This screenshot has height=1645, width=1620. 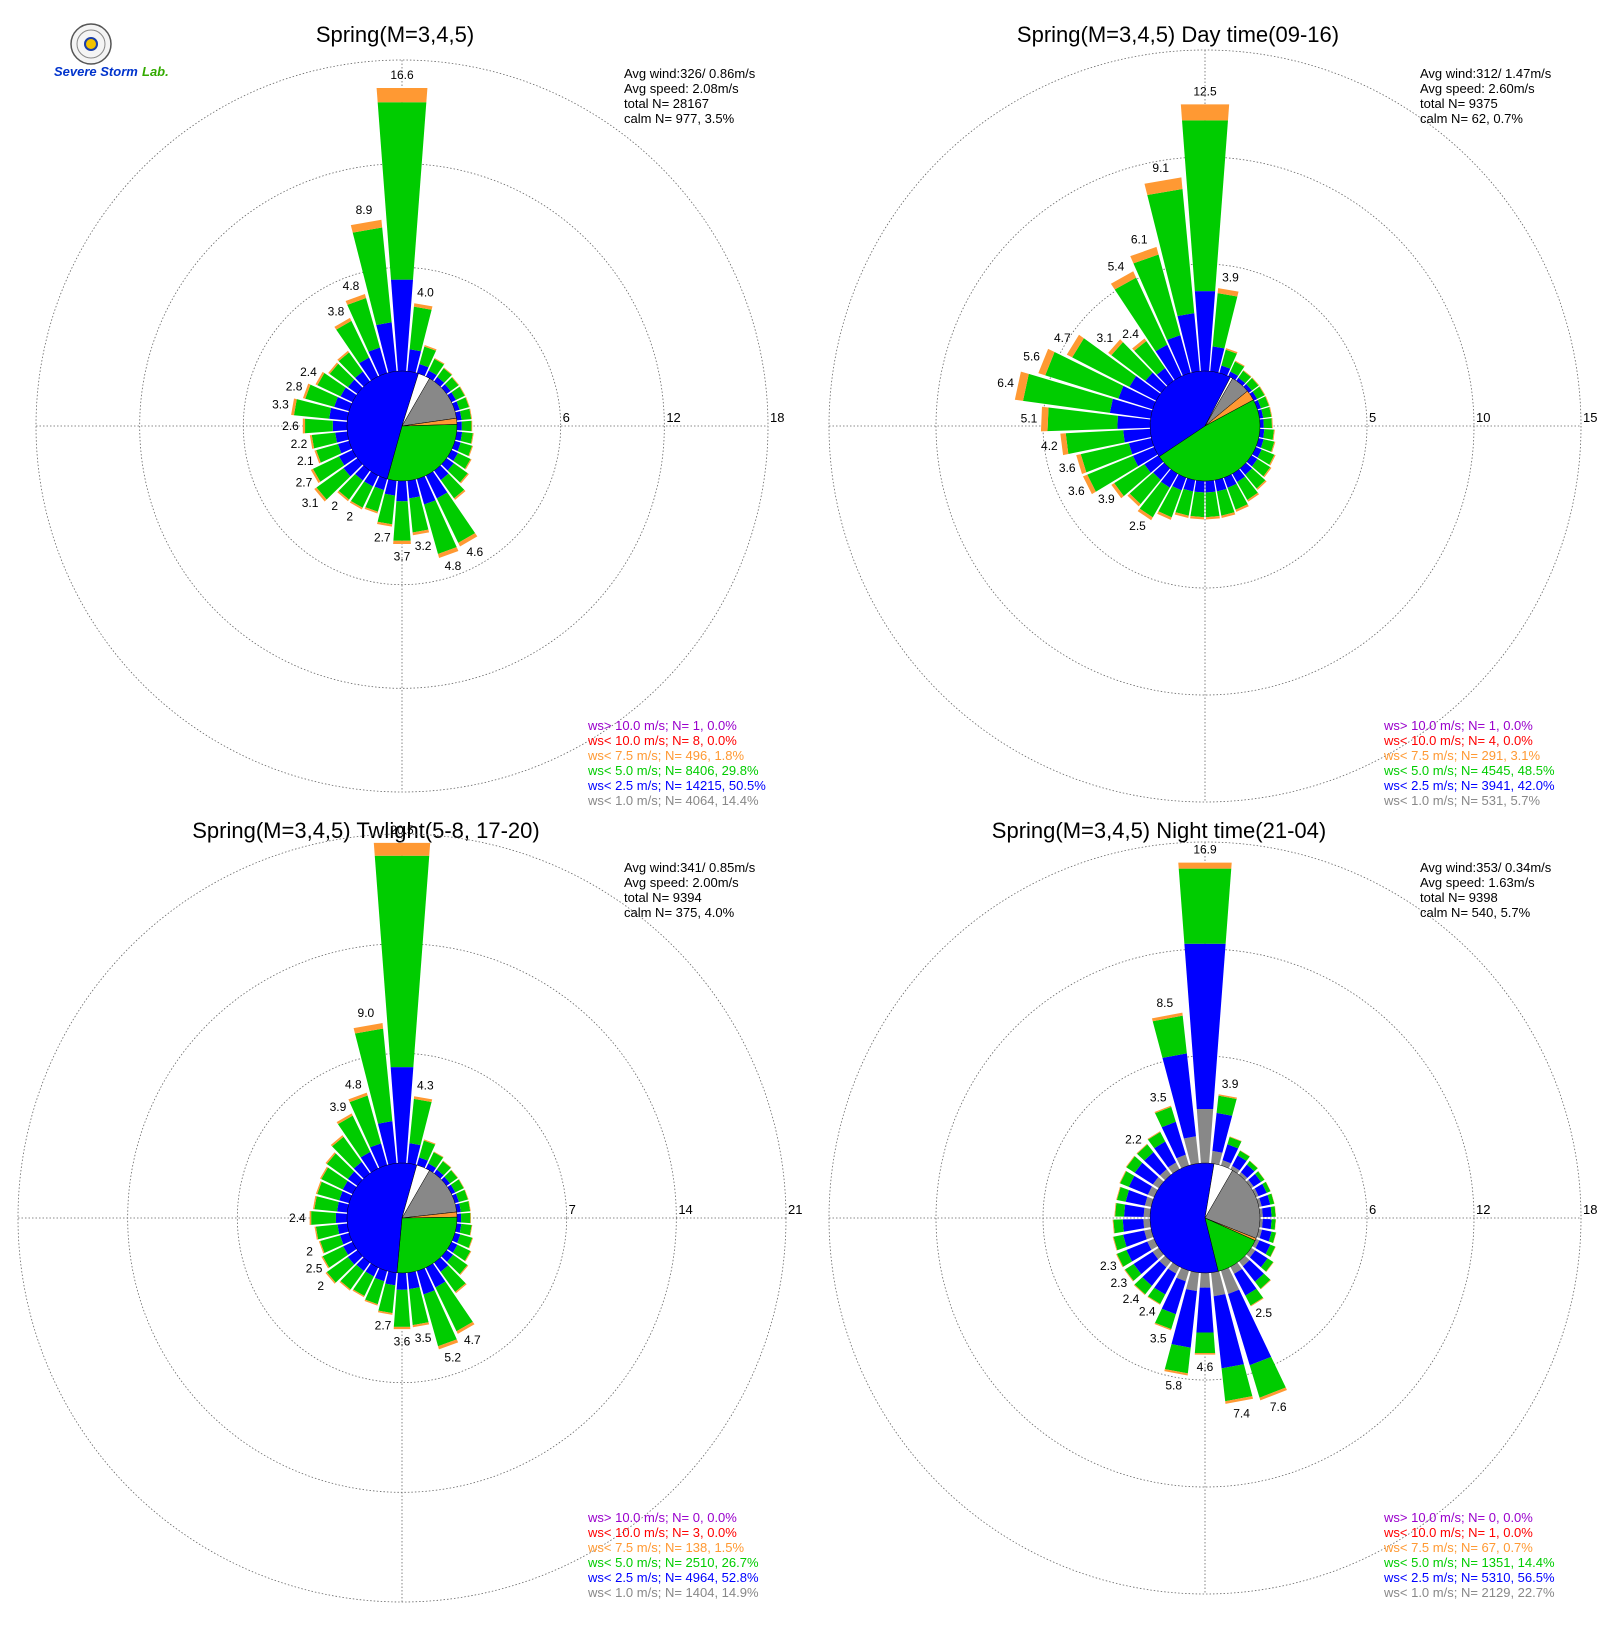 What do you see at coordinates (662, 1517) in the screenshot?
I see `legend-entry-gt10: ws> 10.0 m/s; N= 0, 0.0%` at bounding box center [662, 1517].